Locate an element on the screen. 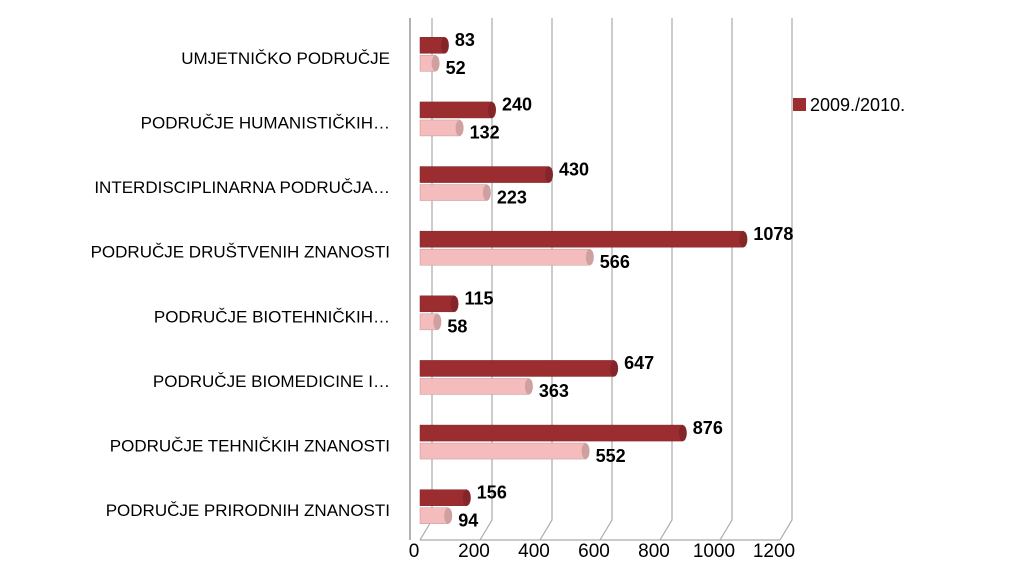  value-label: 1078 is located at coordinates (773, 234).